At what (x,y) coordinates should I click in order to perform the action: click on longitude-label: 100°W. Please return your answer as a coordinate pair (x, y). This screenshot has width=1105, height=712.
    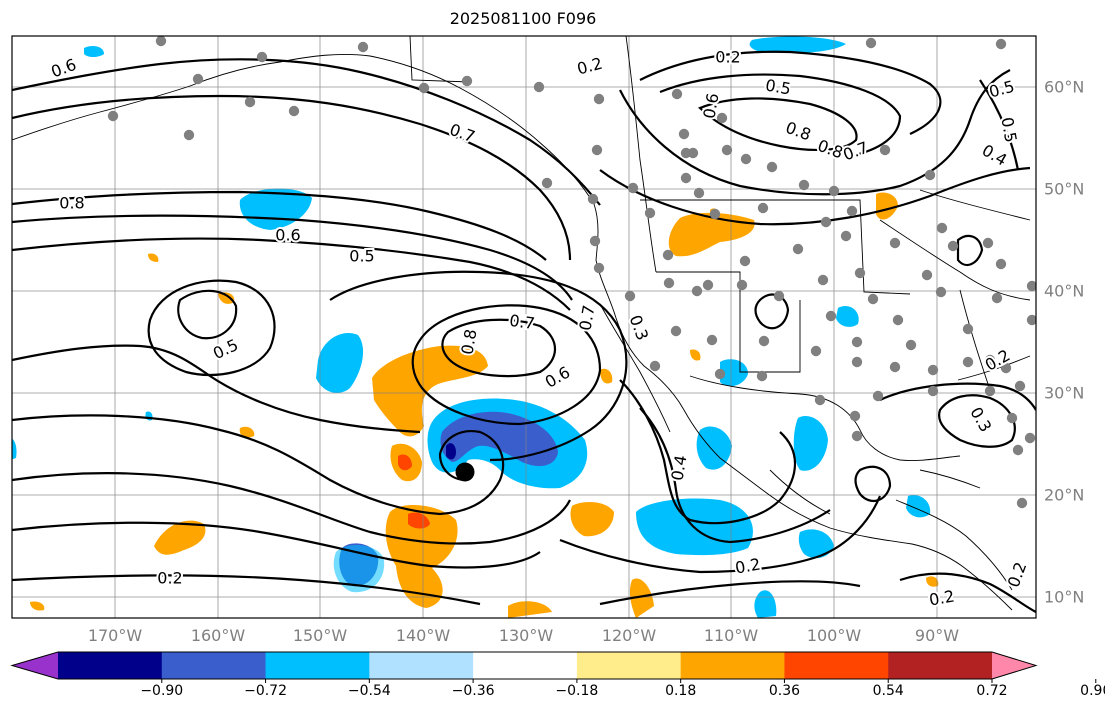
    Looking at the image, I should click on (834, 635).